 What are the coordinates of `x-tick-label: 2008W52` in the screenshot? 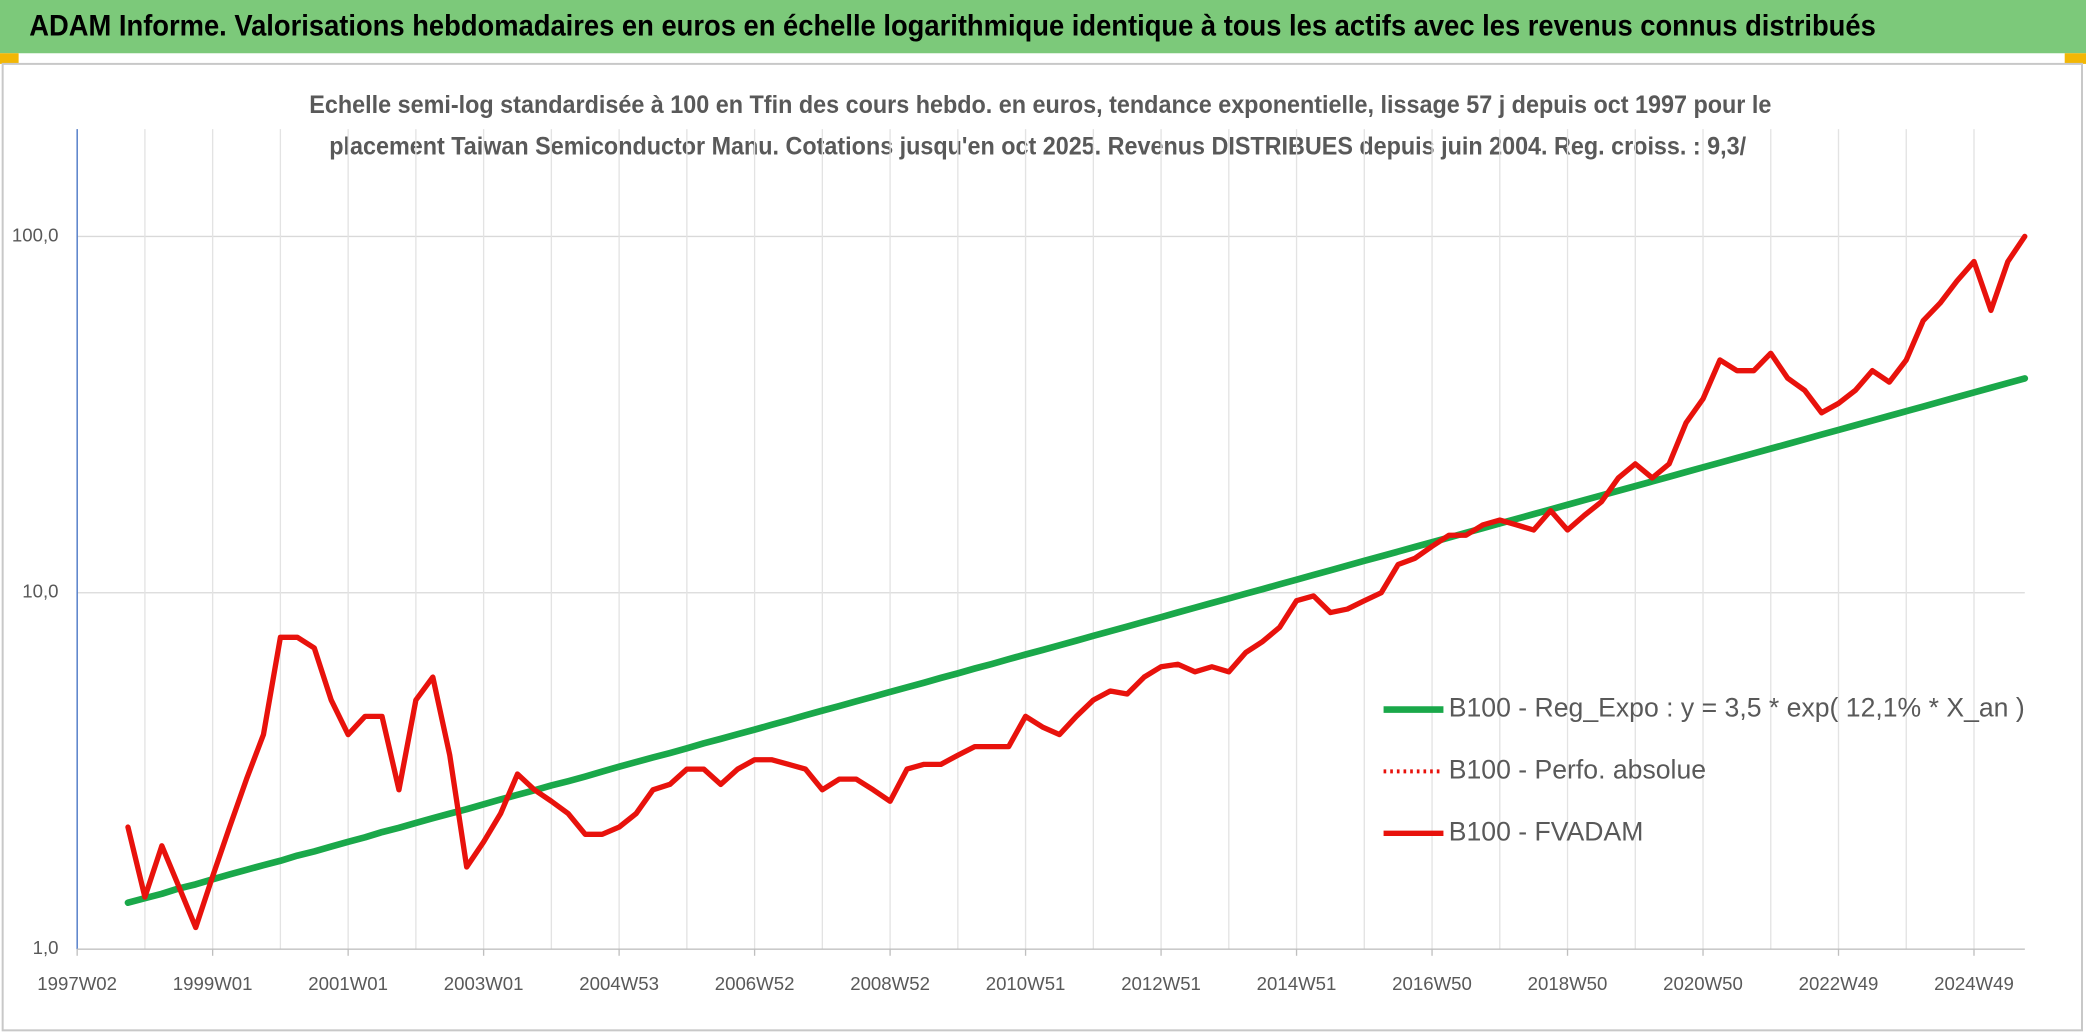 It's located at (890, 983).